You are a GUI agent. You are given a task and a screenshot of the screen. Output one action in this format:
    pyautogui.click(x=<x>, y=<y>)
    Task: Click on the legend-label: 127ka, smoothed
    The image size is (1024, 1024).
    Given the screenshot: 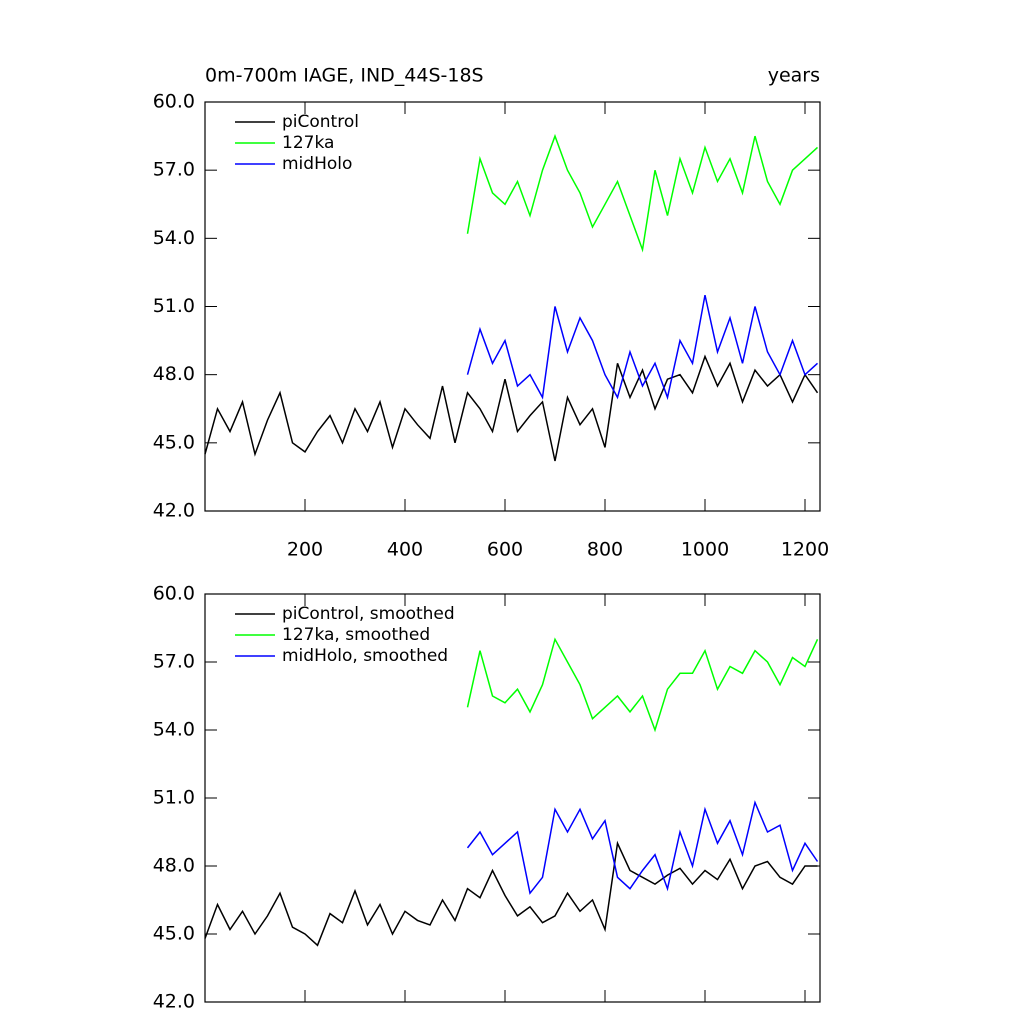 What is the action you would take?
    pyautogui.click(x=356, y=635)
    